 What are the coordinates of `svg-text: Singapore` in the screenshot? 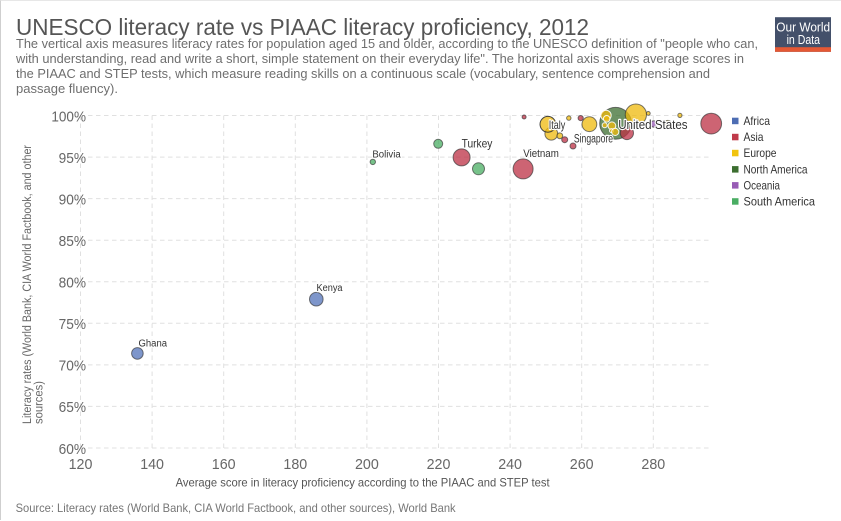 It's located at (593, 139).